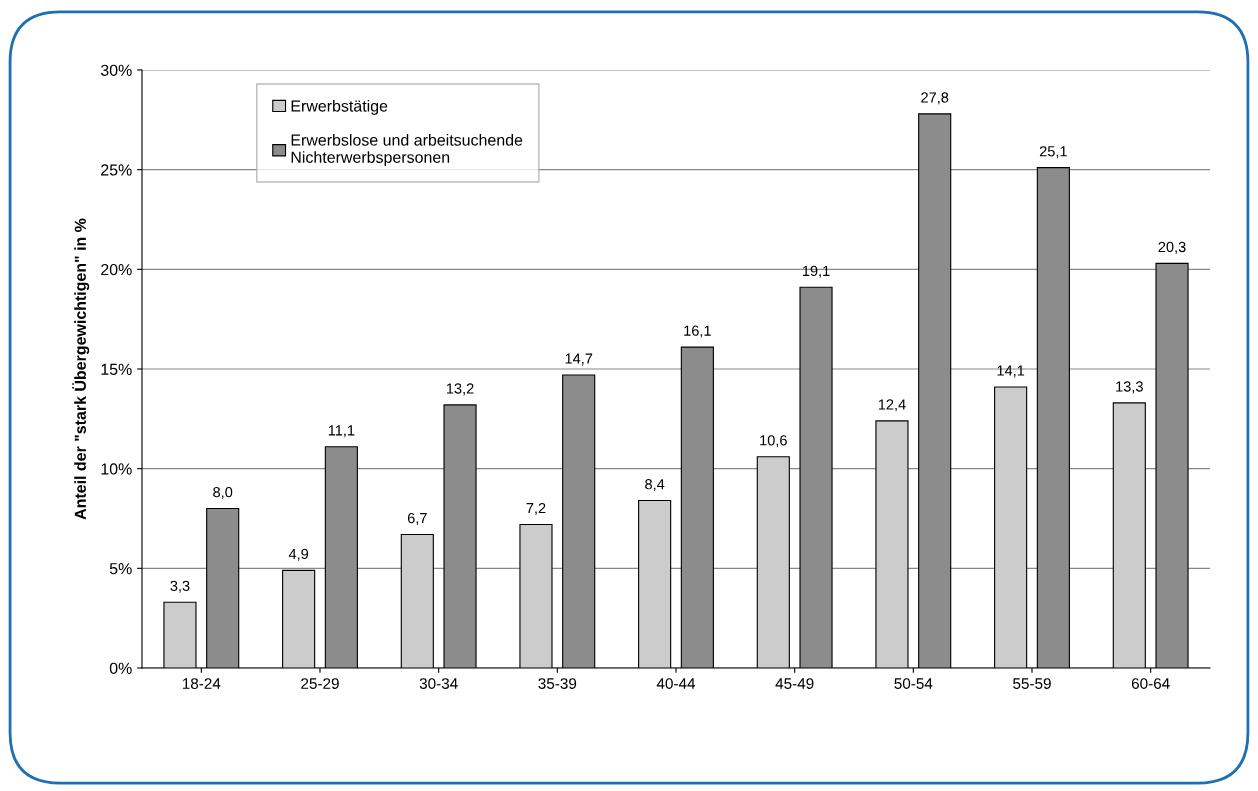 This screenshot has height=791, width=1258. What do you see at coordinates (339, 107) in the screenshot?
I see `legend-label: Erwerbstätige` at bounding box center [339, 107].